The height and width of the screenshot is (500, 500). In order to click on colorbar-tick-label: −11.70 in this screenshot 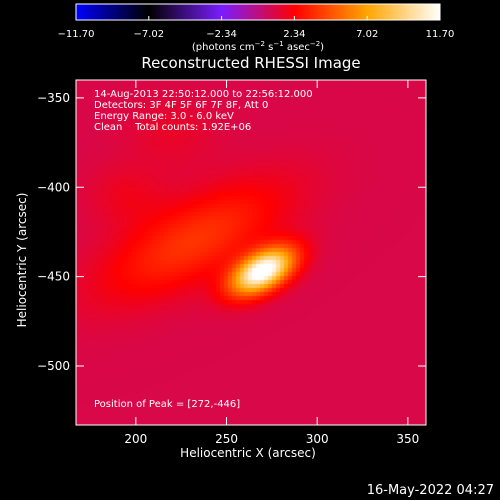, I will do `click(75, 34)`.